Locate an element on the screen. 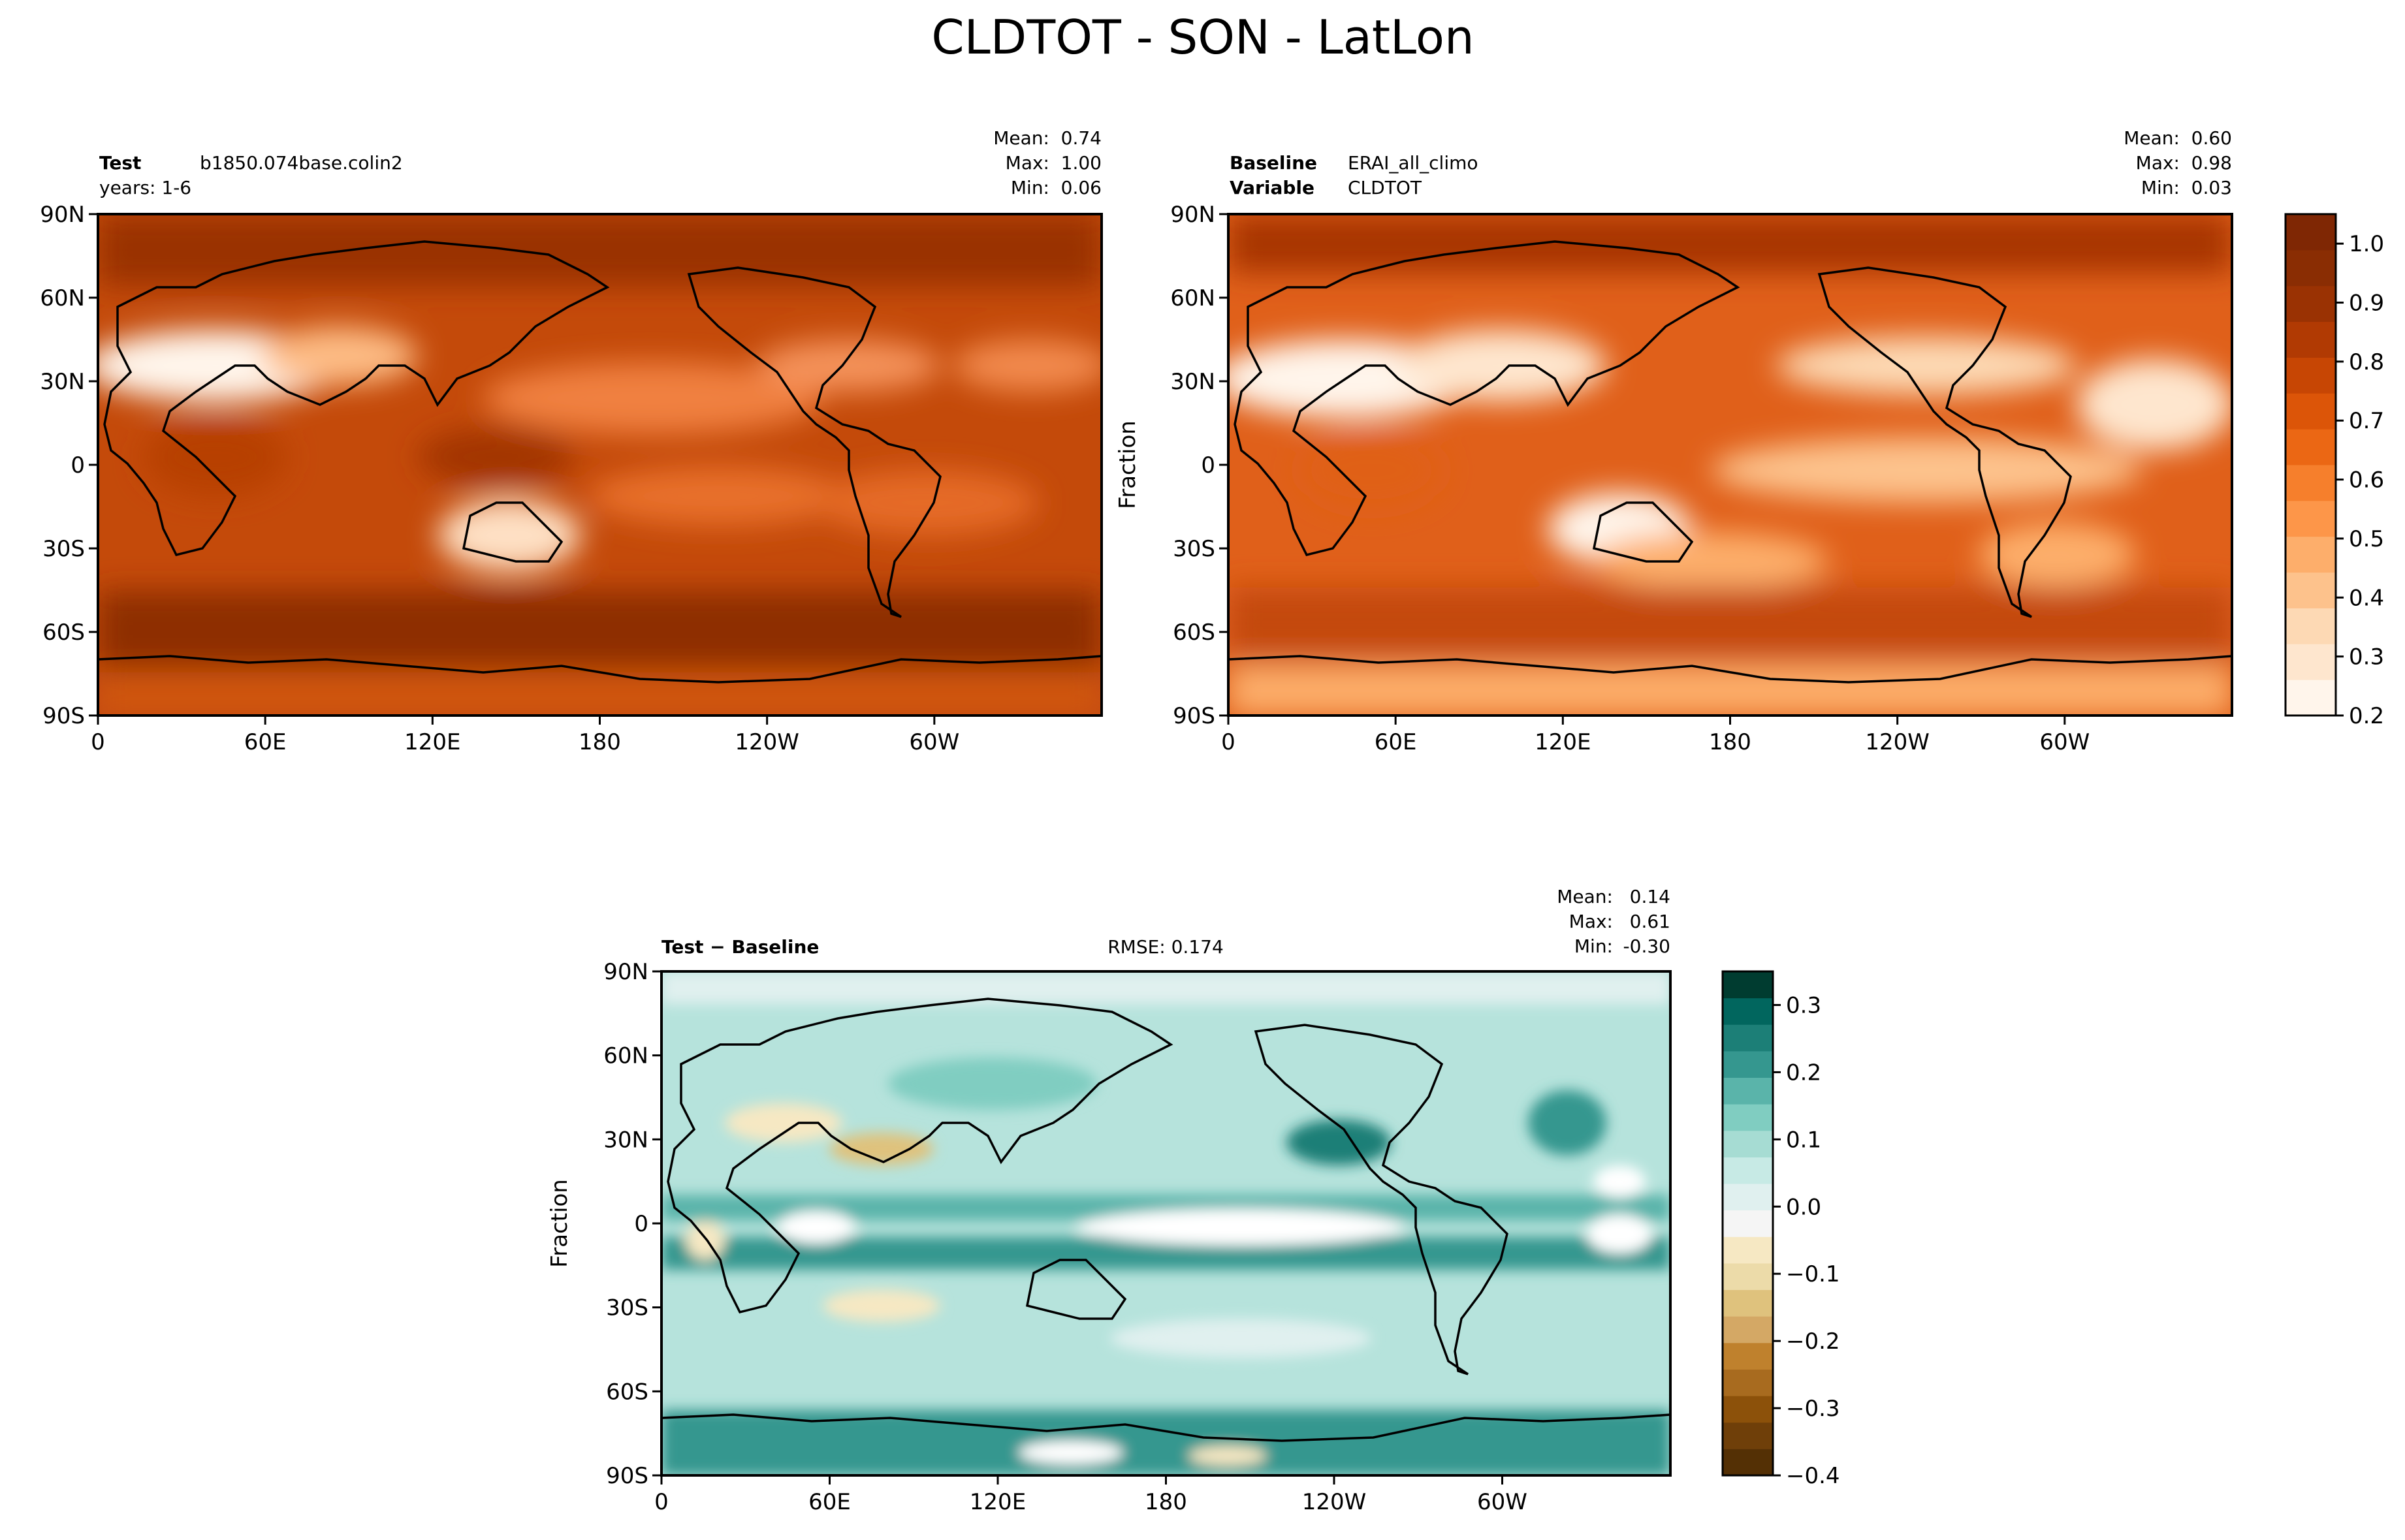 The width and height of the screenshot is (2405, 1540). baseline-label-bold: Baseline is located at coordinates (1273, 163).